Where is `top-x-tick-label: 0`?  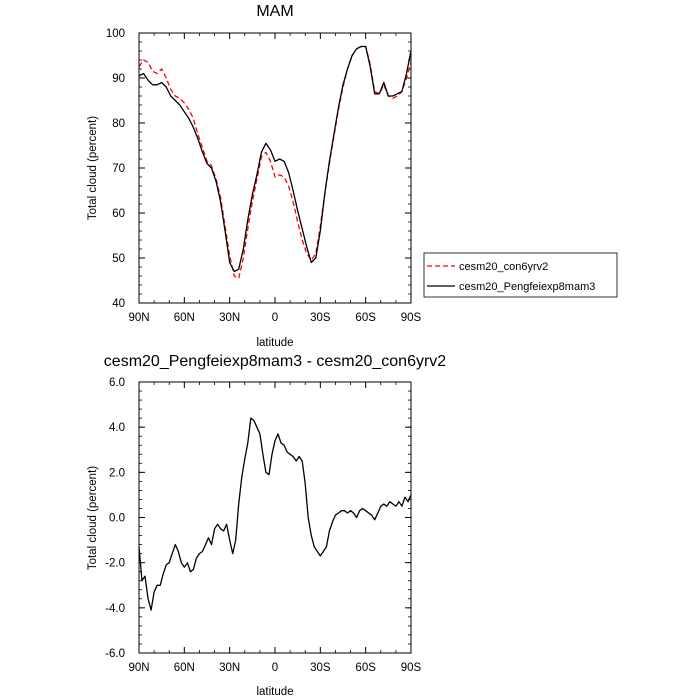 top-x-tick-label: 0 is located at coordinates (275, 318).